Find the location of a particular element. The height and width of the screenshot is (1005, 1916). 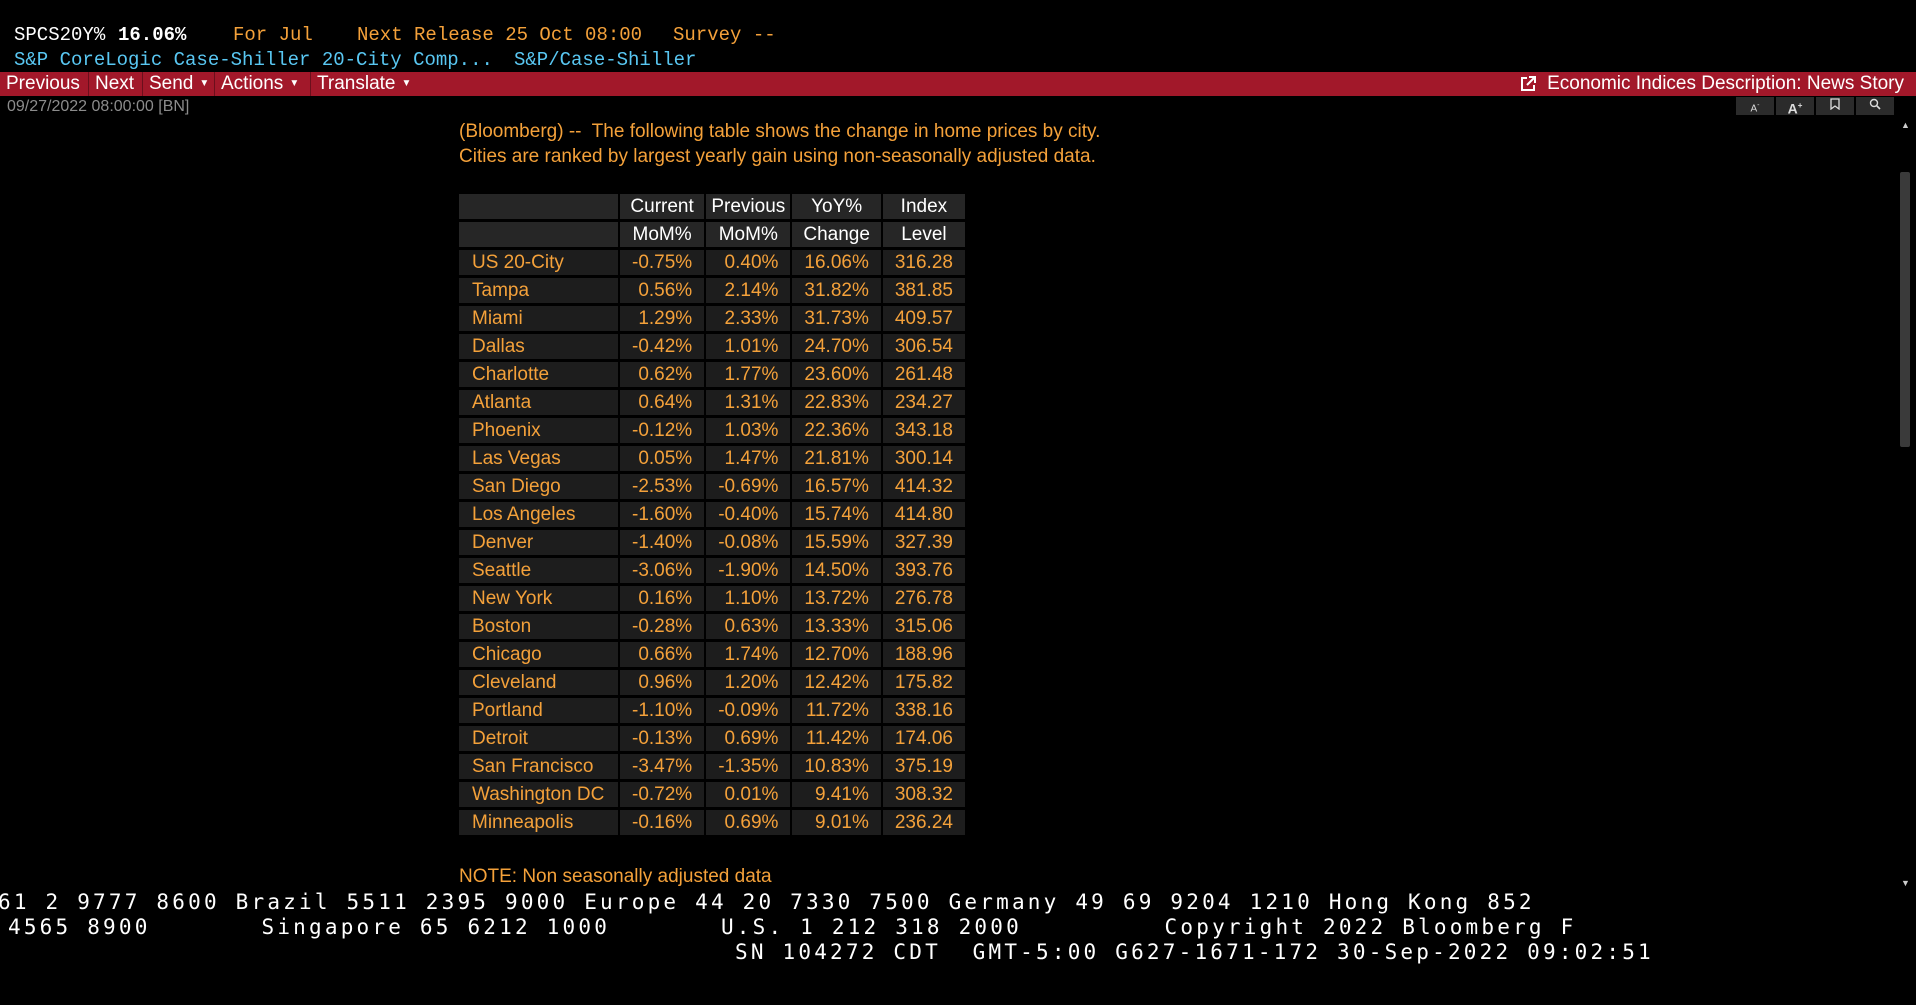

city-cell: Cleveland is located at coordinates (538, 682).